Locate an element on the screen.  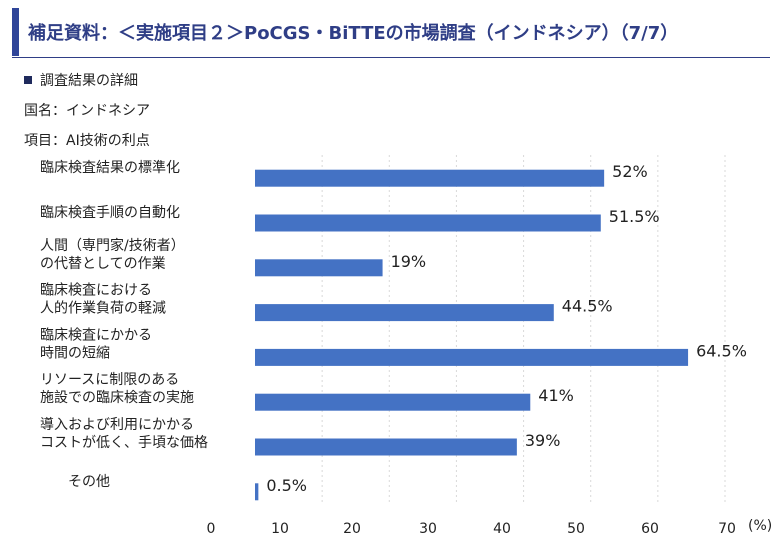
category-label: 臨床検査結果の標準化 is located at coordinates (110, 168).